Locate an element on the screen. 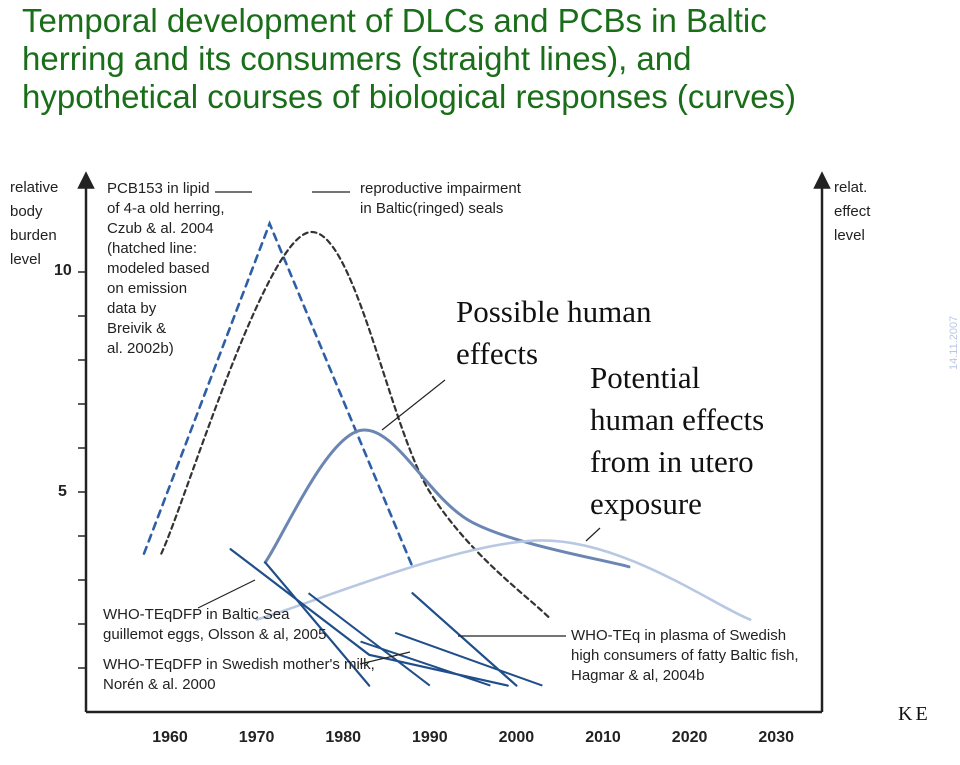  y-tick-label: 10 is located at coordinates (63, 270).